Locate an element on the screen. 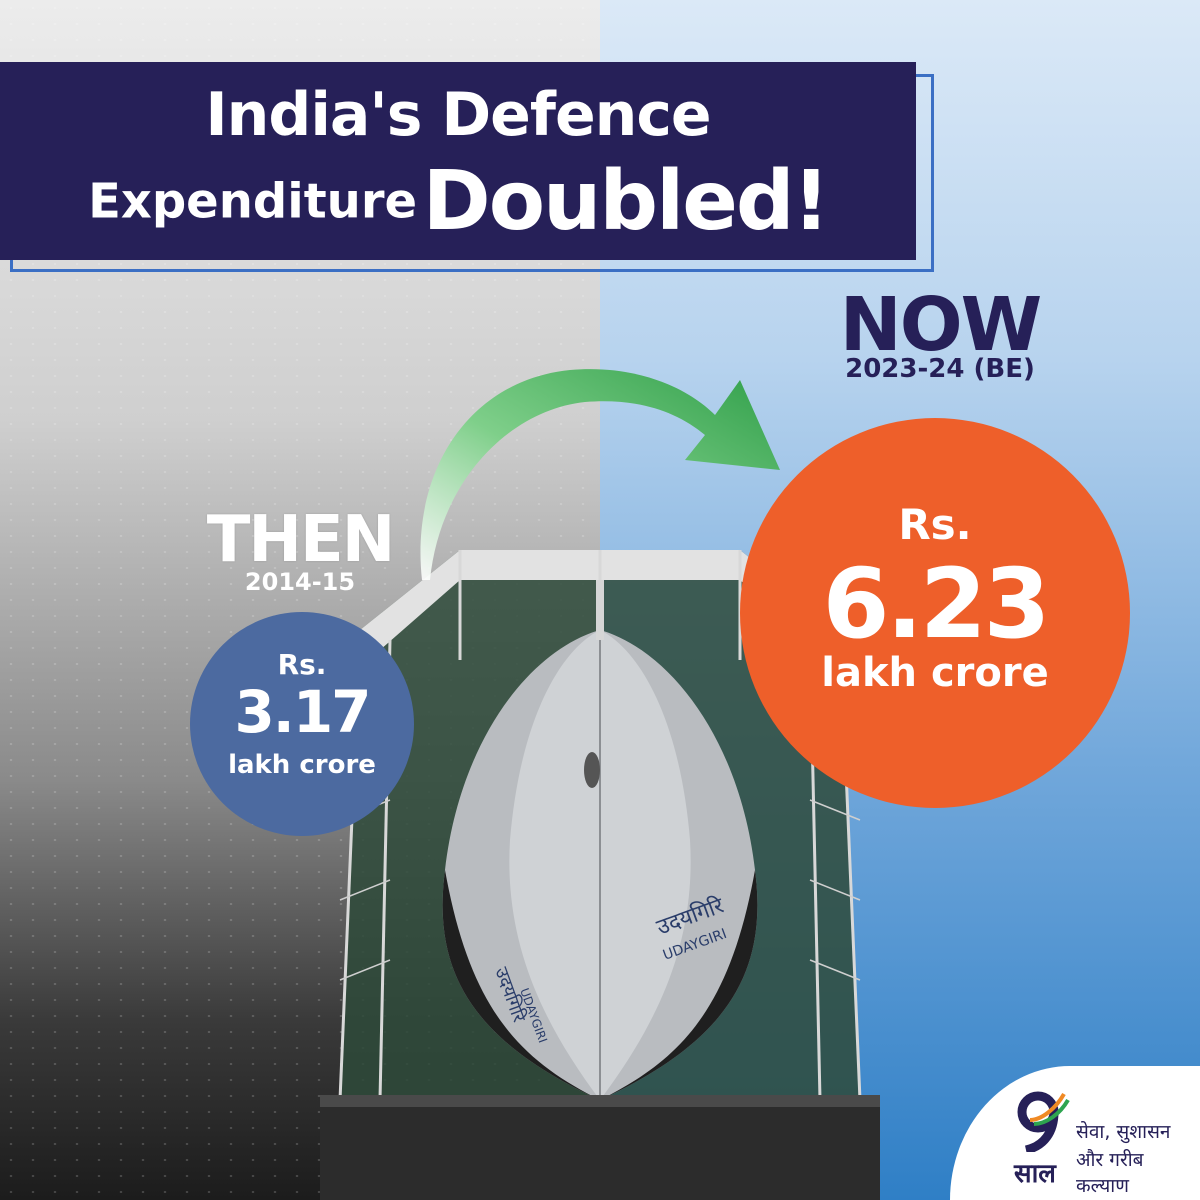  then-unit: lakh crore is located at coordinates (302, 765).